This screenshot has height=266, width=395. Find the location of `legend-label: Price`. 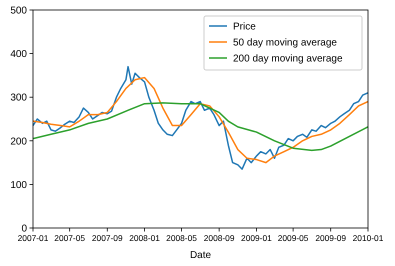

legend-label: Price is located at coordinates (244, 27).